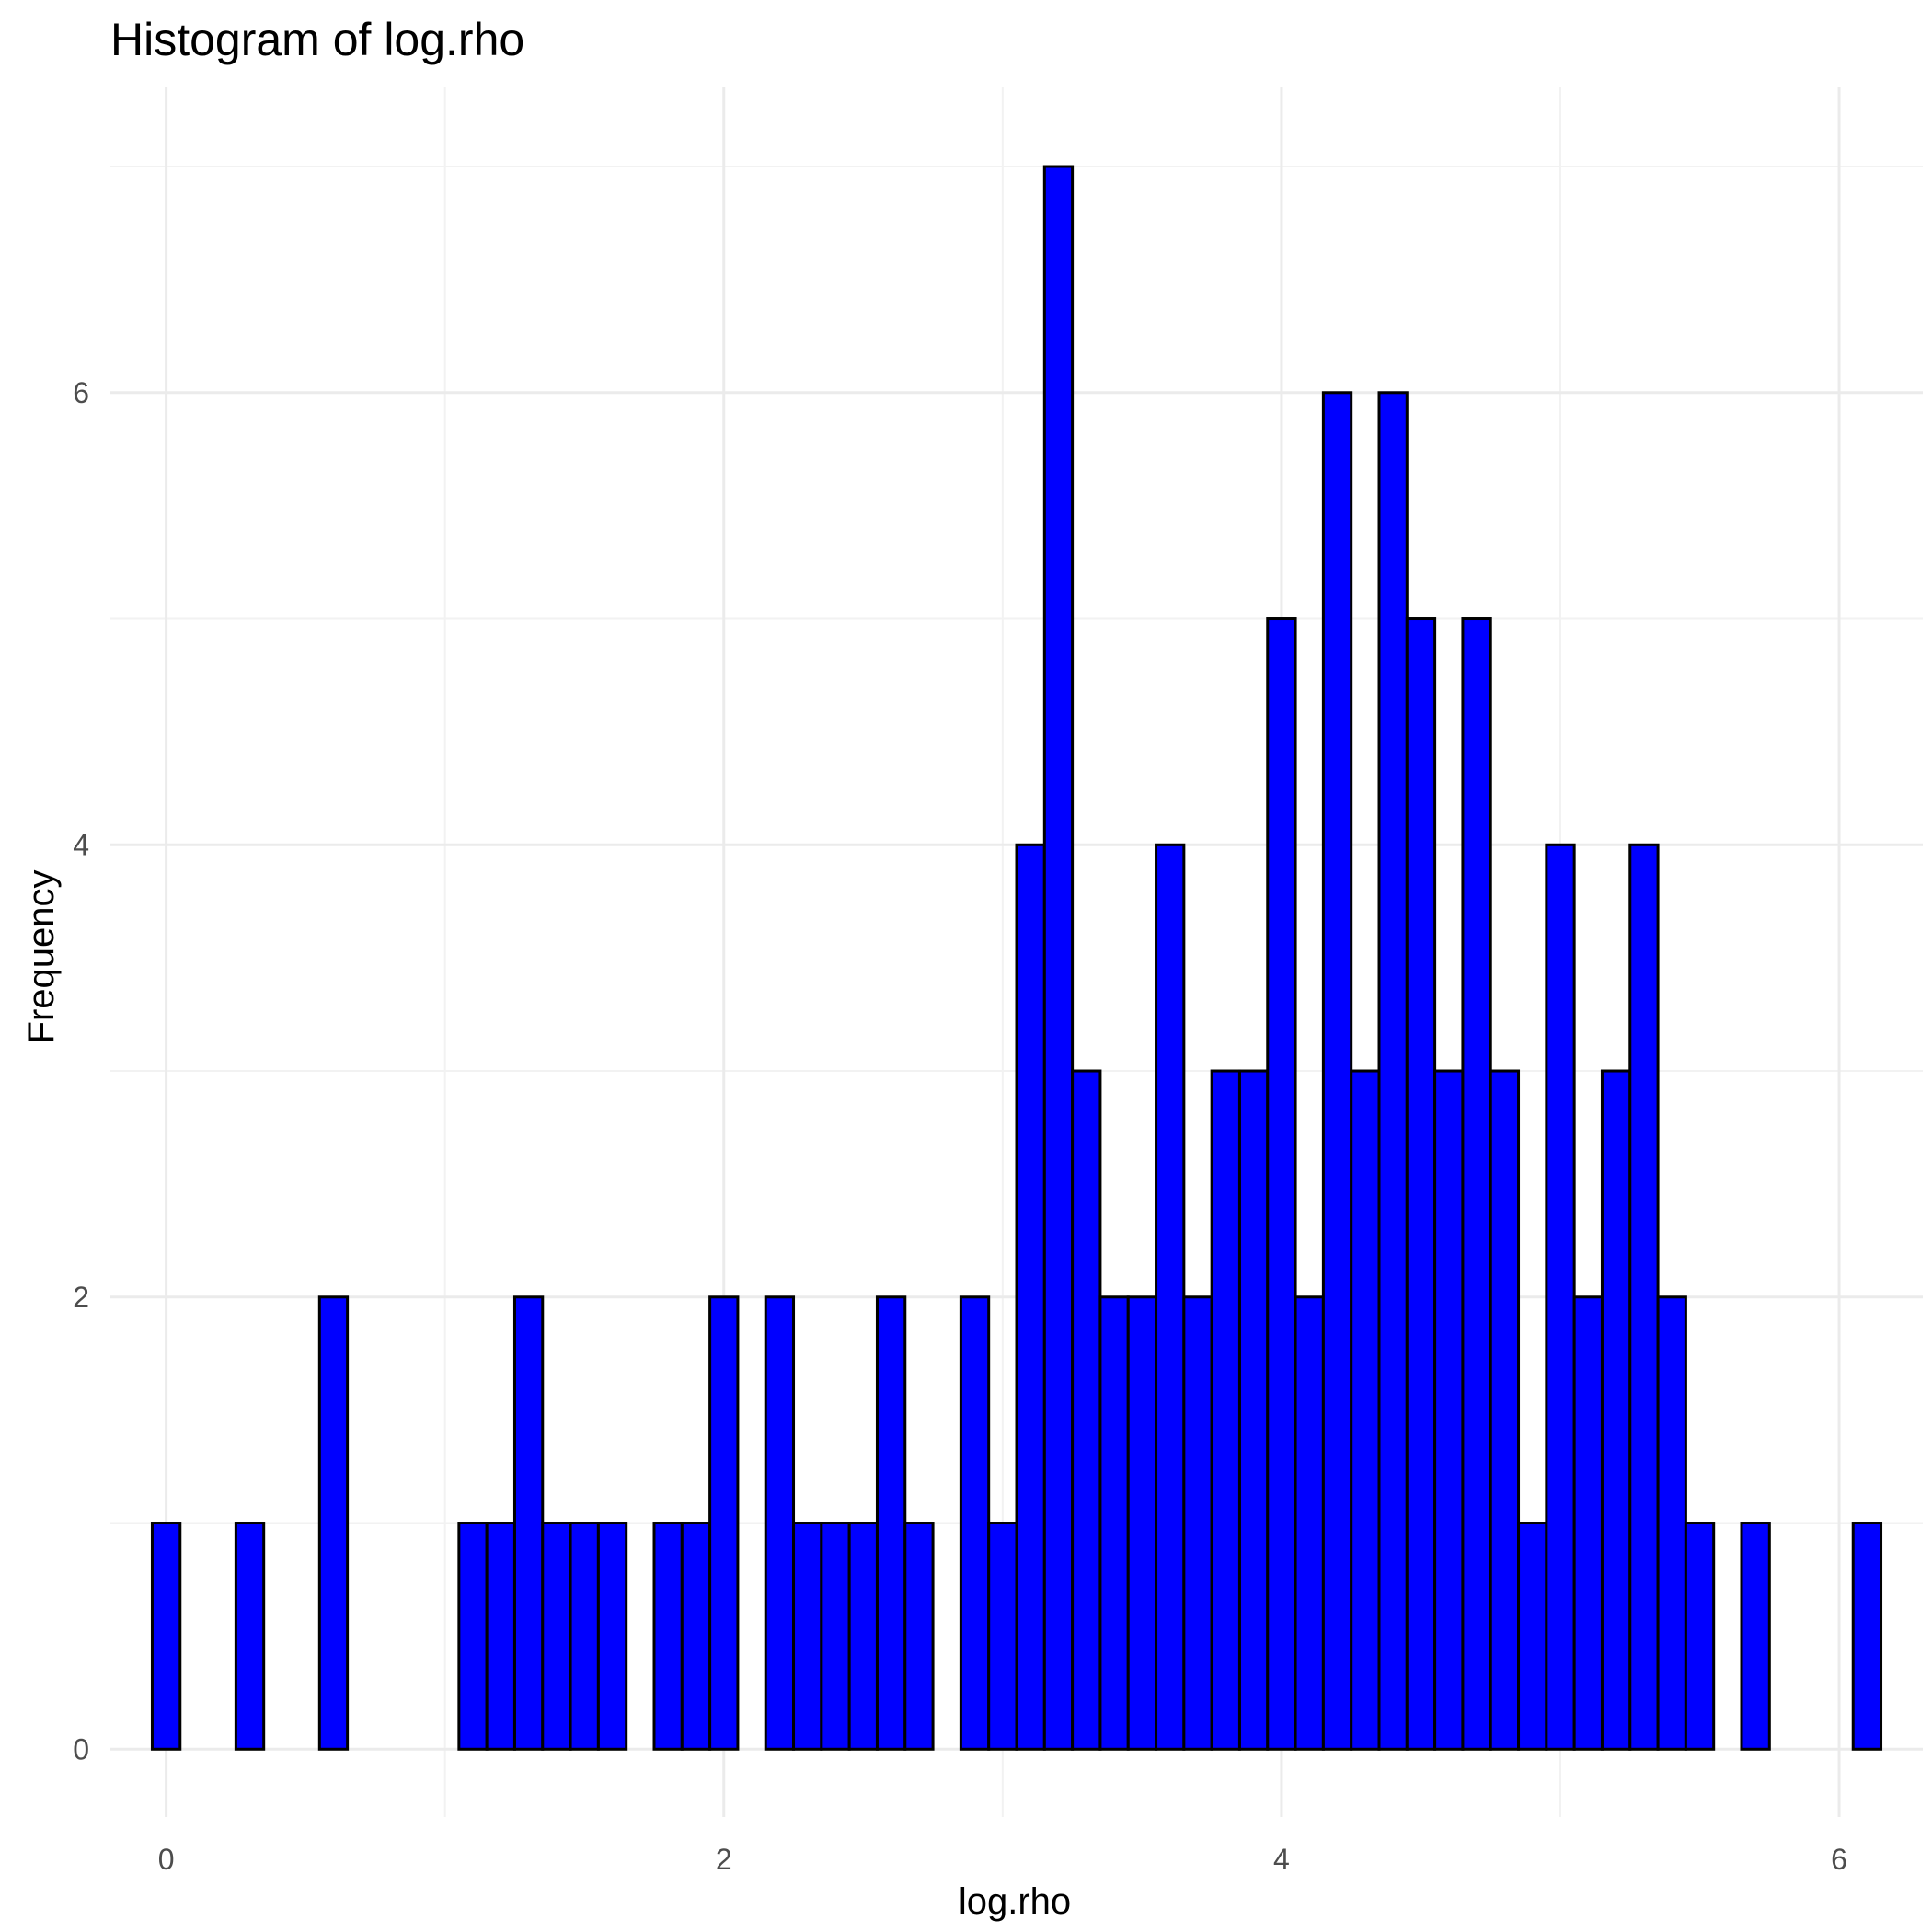  What do you see at coordinates (1281, 1859) in the screenshot?
I see `x-tick-label: 4` at bounding box center [1281, 1859].